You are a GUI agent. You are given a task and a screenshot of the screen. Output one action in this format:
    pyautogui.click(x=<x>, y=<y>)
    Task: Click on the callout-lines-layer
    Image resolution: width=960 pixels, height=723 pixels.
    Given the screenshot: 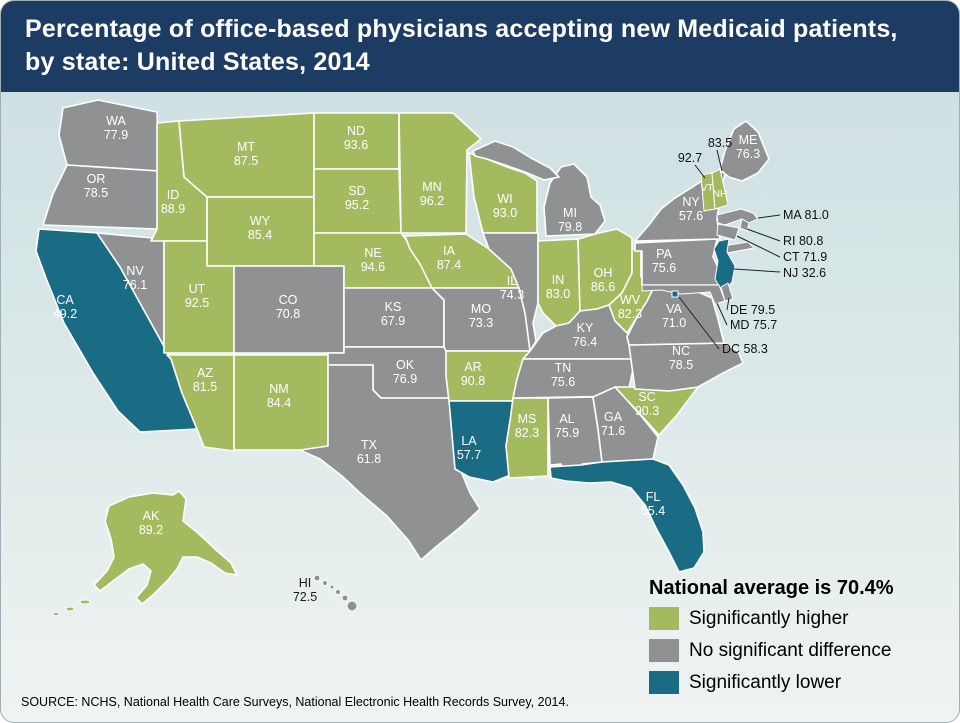 What is the action you would take?
    pyautogui.click(x=729, y=249)
    